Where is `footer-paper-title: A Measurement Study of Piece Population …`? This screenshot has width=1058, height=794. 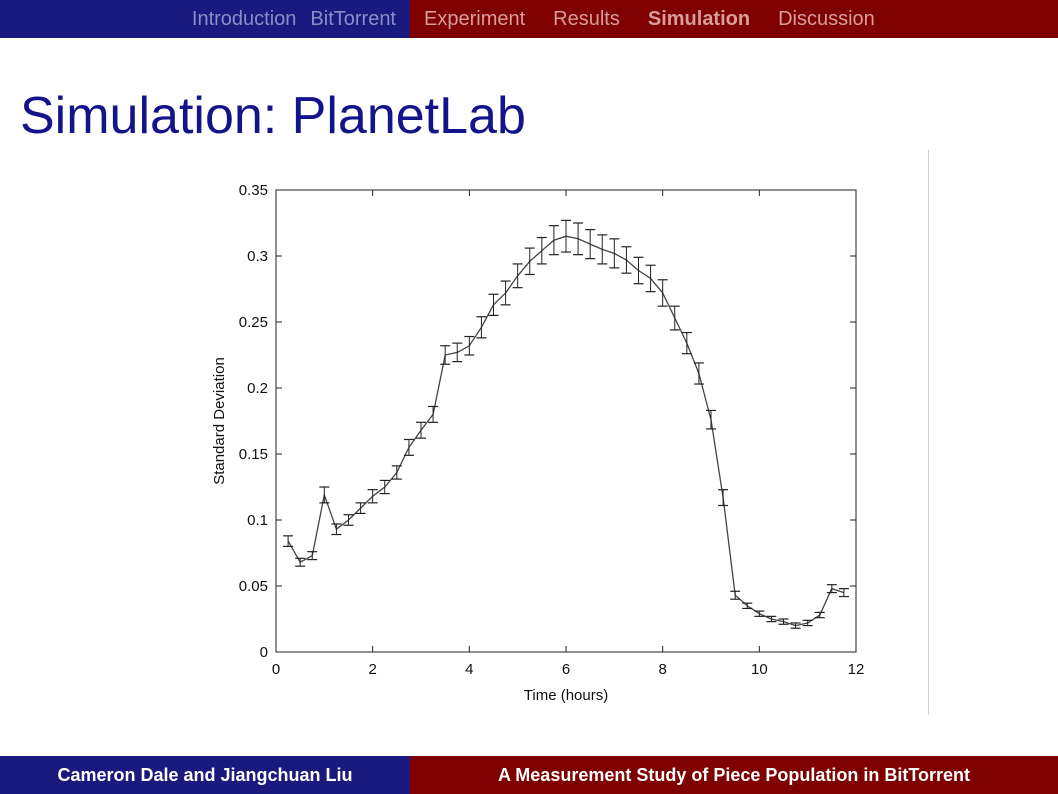 footer-paper-title: A Measurement Study of Piece Population … is located at coordinates (734, 775).